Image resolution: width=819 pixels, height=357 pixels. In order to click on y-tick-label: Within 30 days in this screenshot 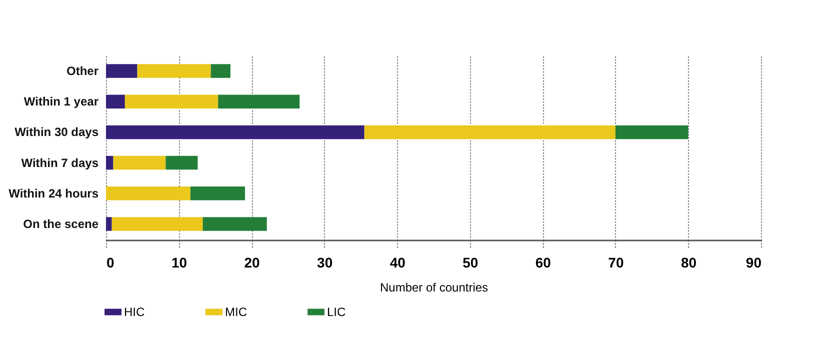, I will do `click(56, 132)`.